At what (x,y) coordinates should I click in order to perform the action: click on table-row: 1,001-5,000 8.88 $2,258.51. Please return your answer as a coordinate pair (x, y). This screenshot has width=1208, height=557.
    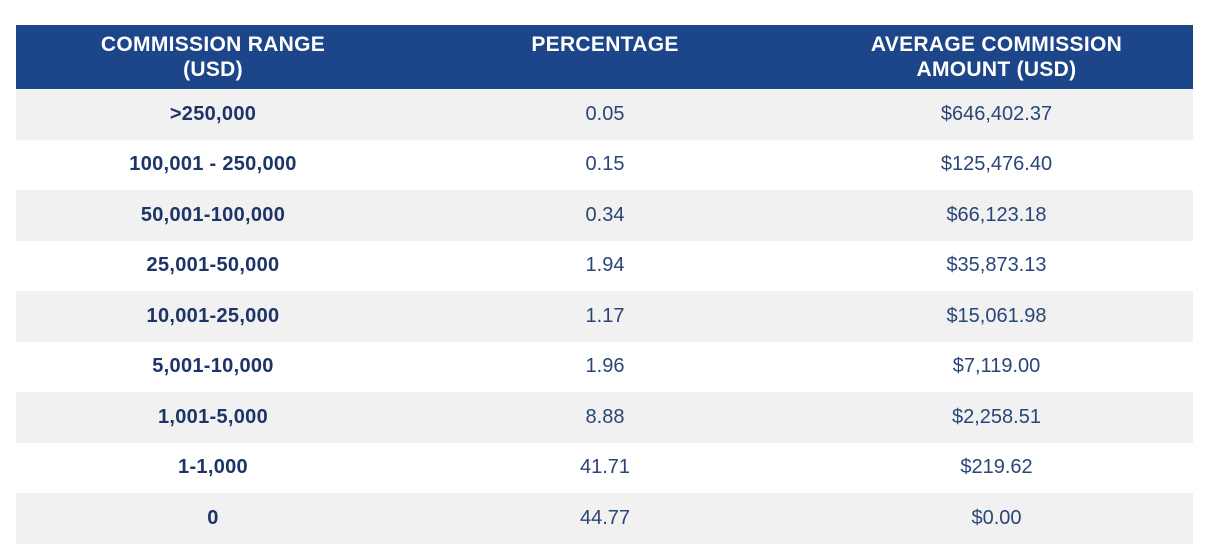
    Looking at the image, I should click on (604, 417).